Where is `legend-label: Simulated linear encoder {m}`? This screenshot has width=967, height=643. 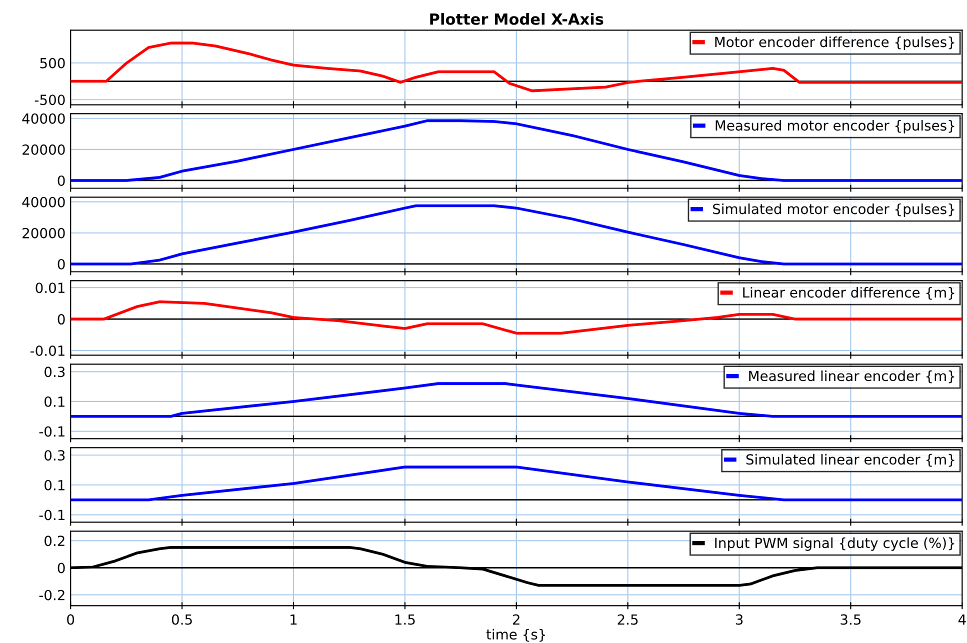 legend-label: Simulated linear encoder {m} is located at coordinates (850, 460).